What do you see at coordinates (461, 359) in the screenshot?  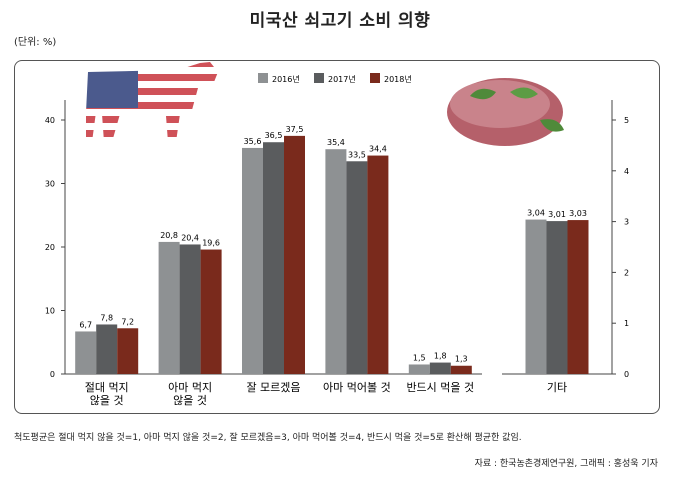 I see `data-label: 1,3` at bounding box center [461, 359].